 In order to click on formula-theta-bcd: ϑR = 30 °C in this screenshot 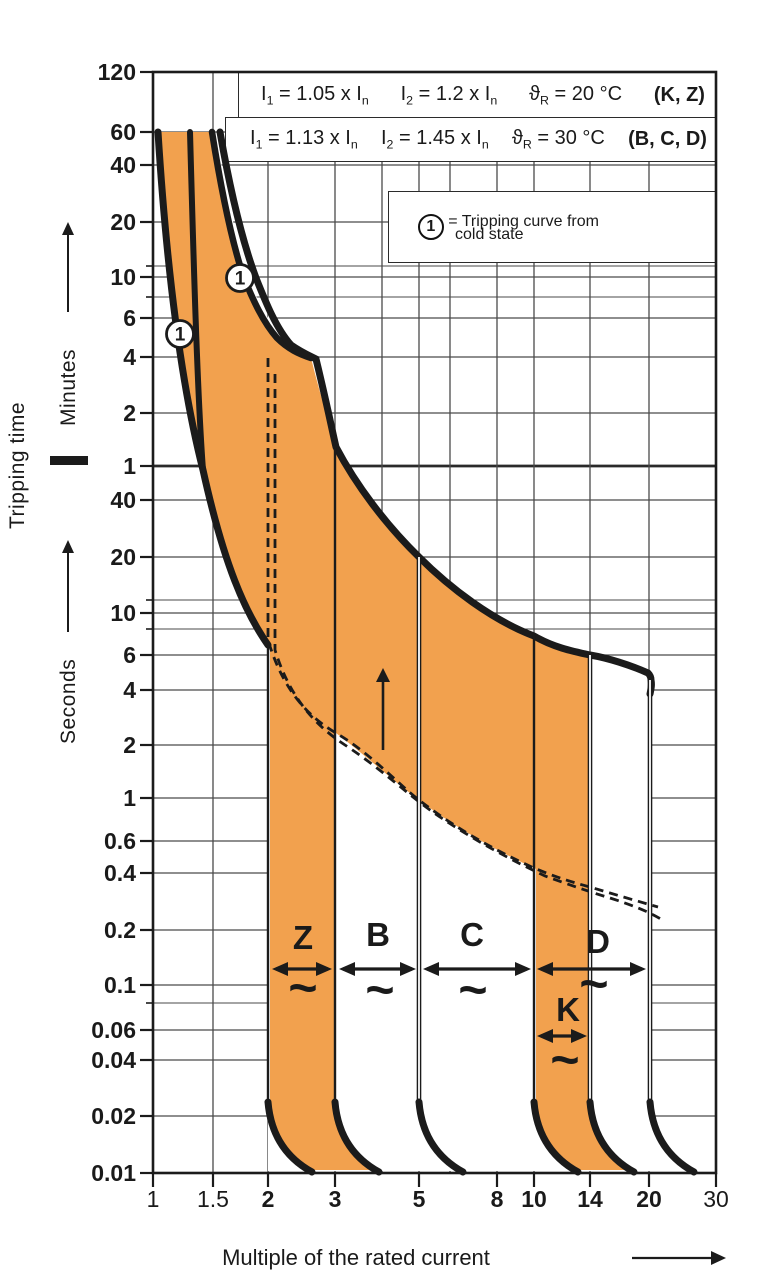, I will do `click(558, 139)`.